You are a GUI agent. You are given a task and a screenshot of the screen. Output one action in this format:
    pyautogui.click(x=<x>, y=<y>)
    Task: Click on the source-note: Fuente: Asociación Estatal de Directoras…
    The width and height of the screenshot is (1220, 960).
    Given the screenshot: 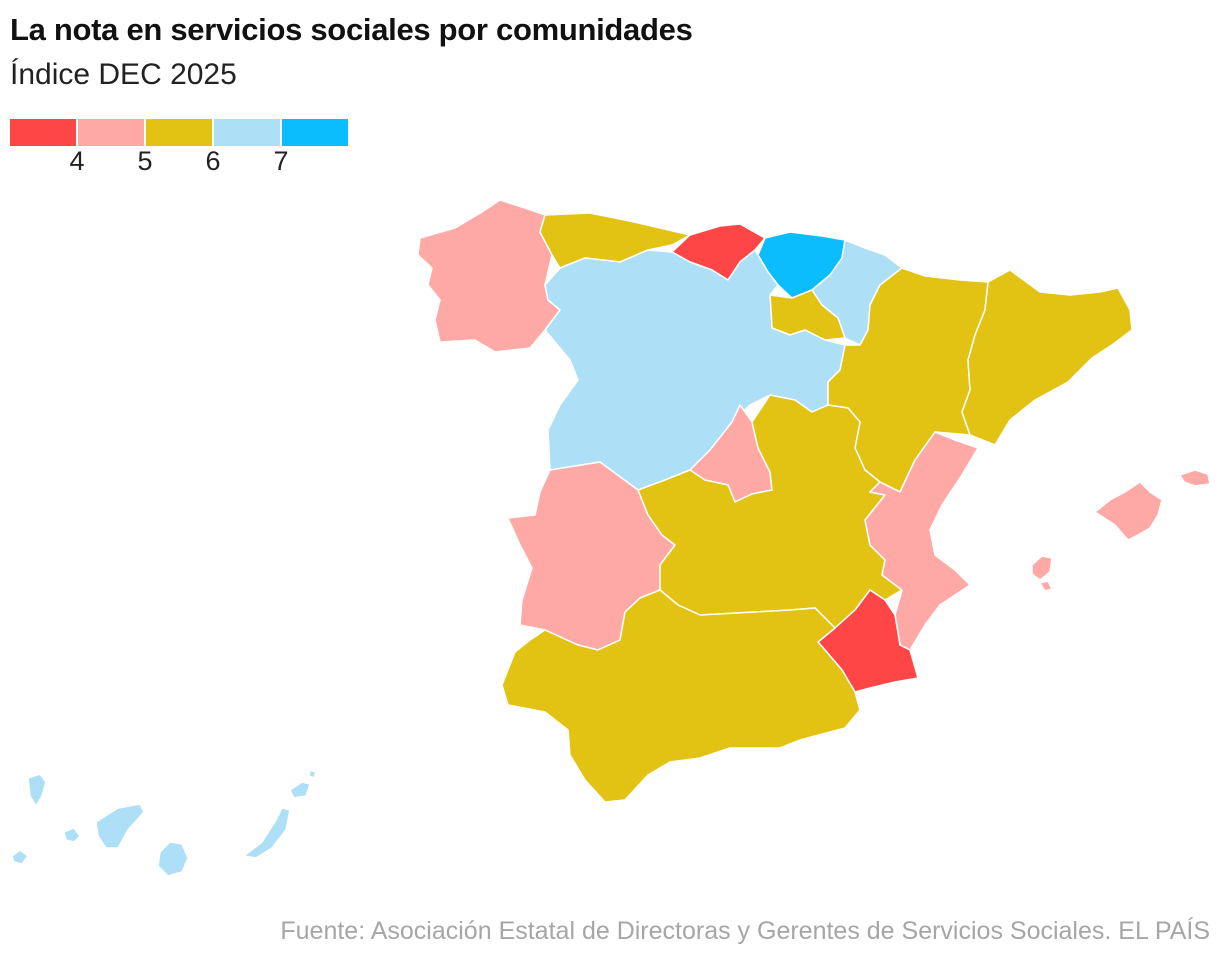 What is the action you would take?
    pyautogui.click(x=745, y=931)
    